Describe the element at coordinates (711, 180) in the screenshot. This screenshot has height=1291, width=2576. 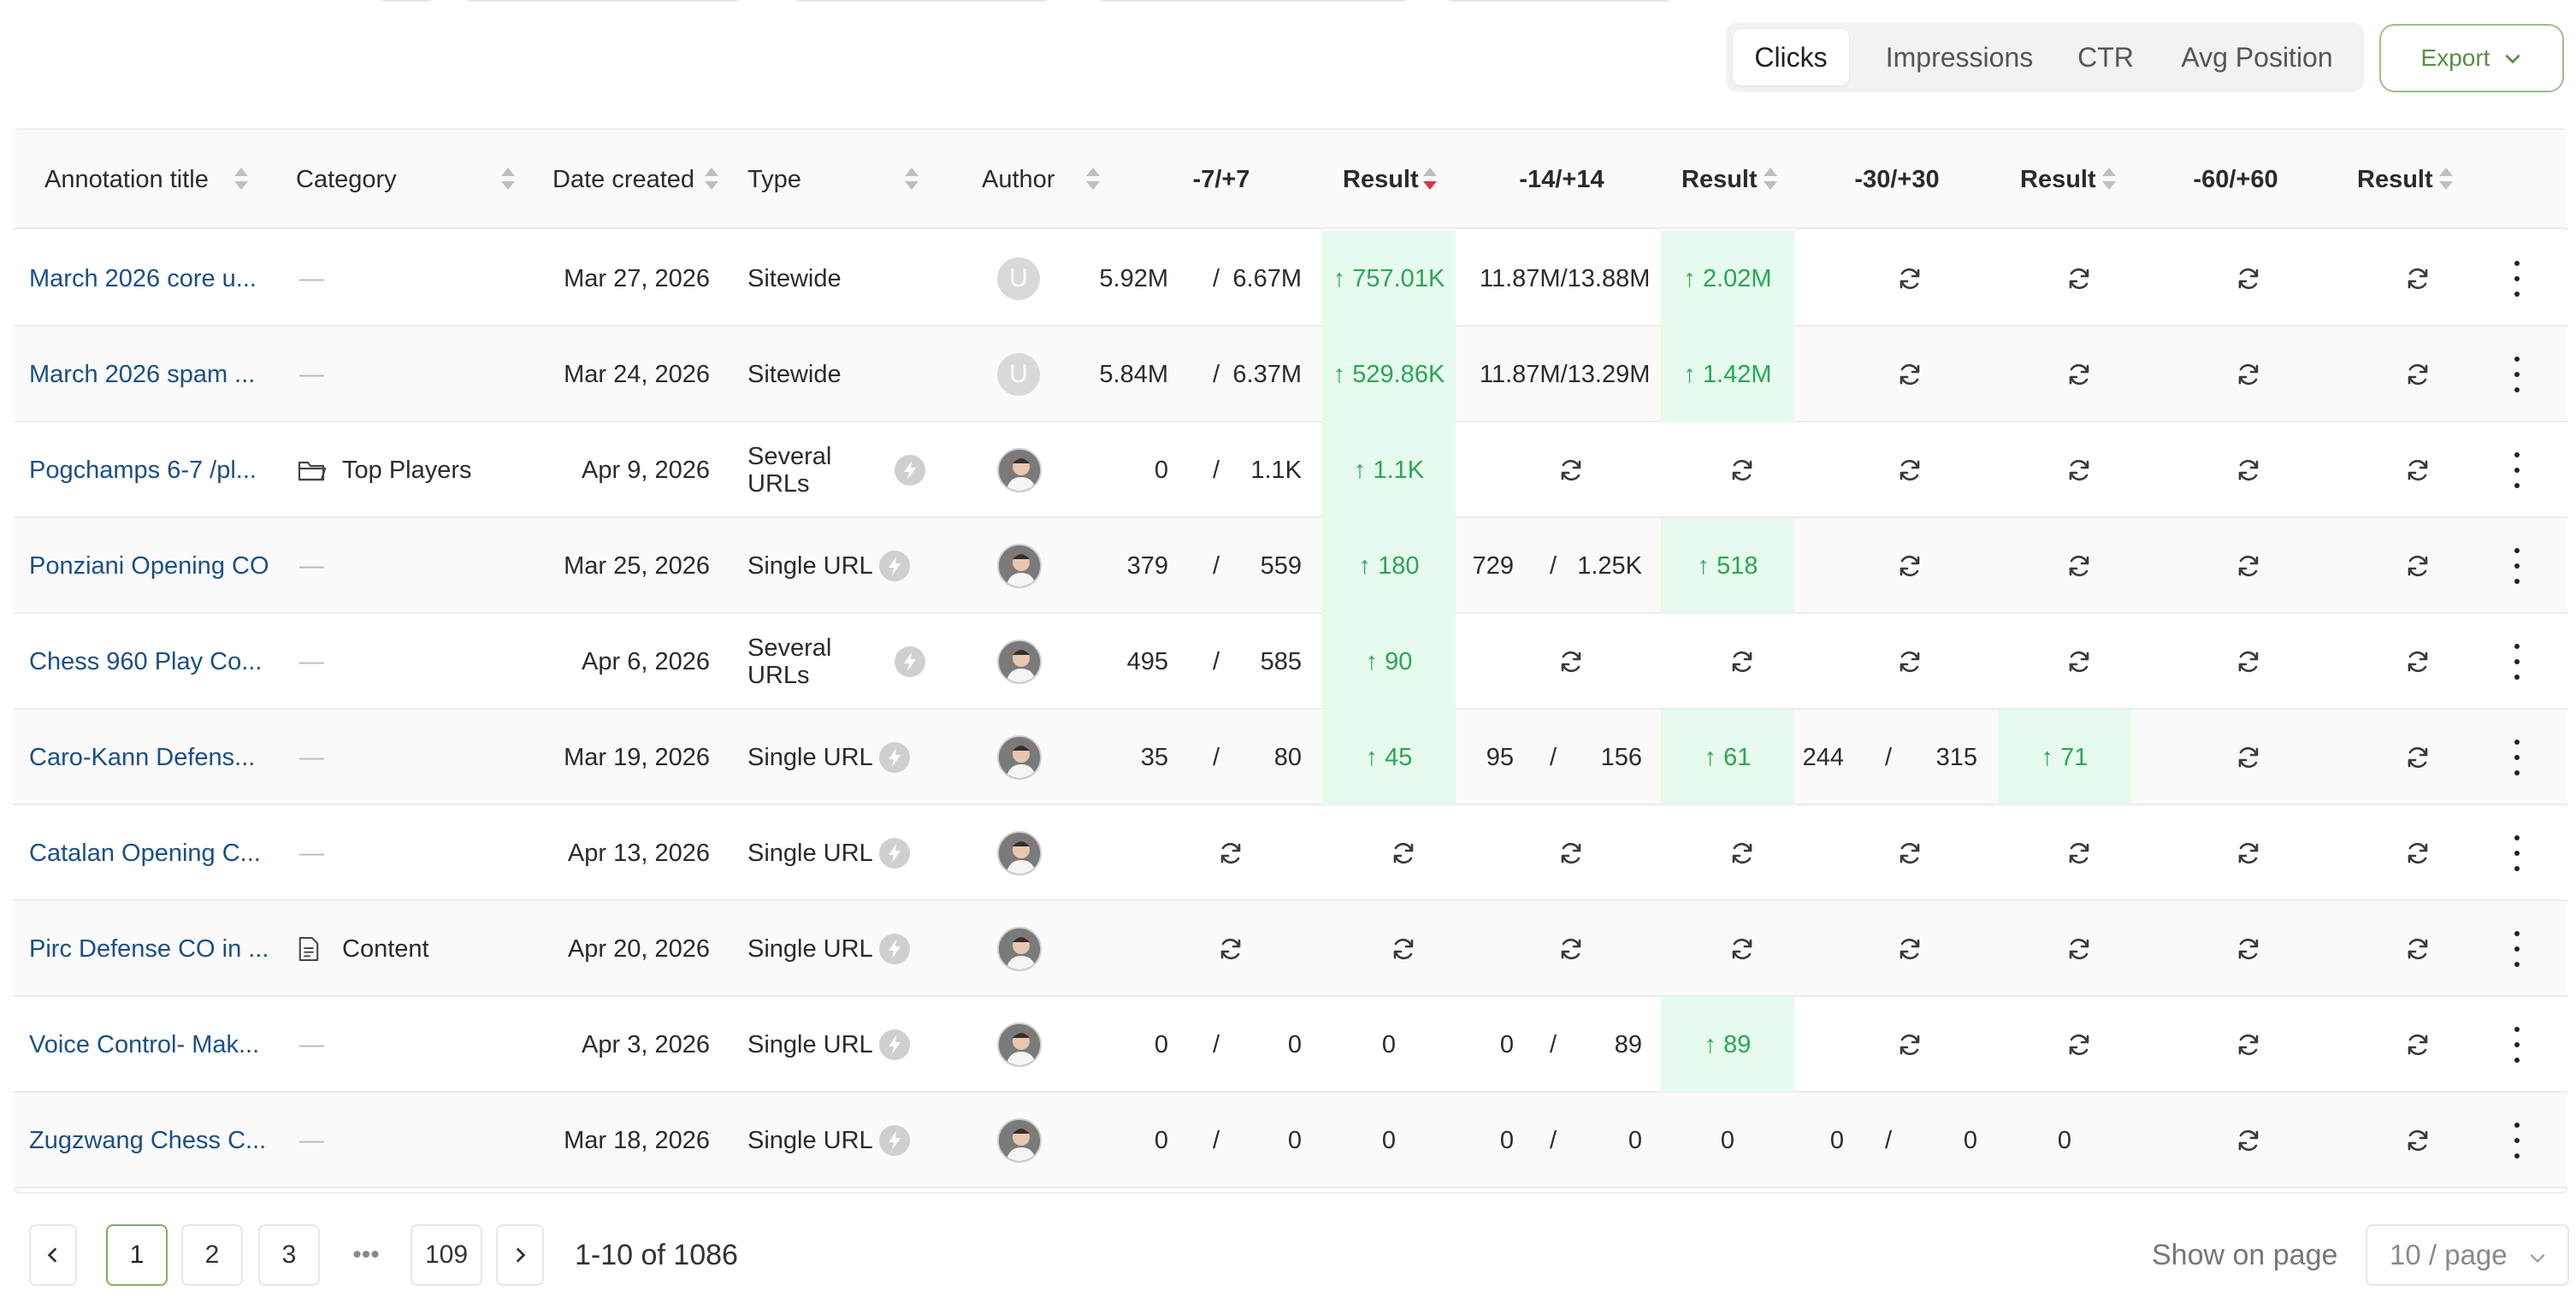
I see `sort-icon-date` at that location.